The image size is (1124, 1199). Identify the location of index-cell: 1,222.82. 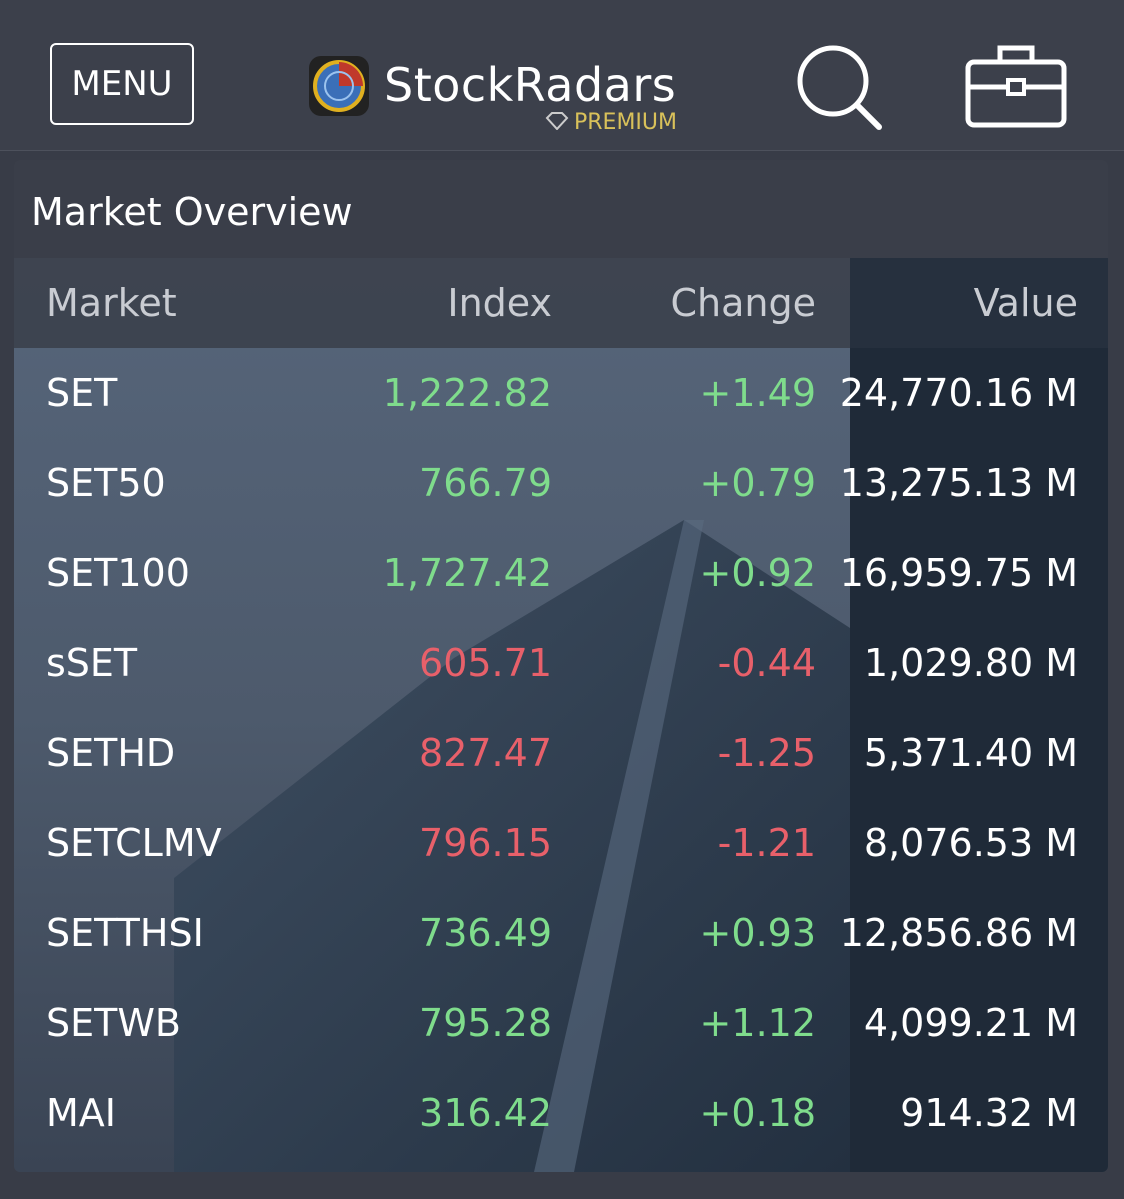
(467, 393).